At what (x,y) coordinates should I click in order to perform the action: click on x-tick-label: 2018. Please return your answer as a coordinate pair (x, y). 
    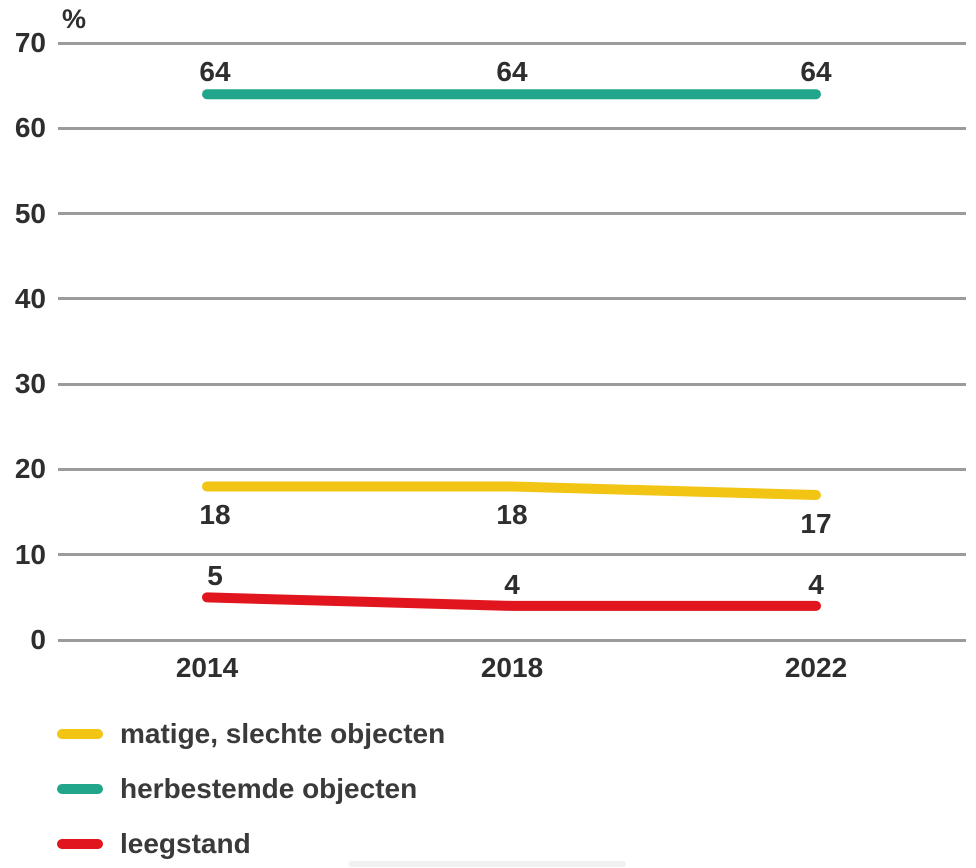
    Looking at the image, I should click on (512, 667).